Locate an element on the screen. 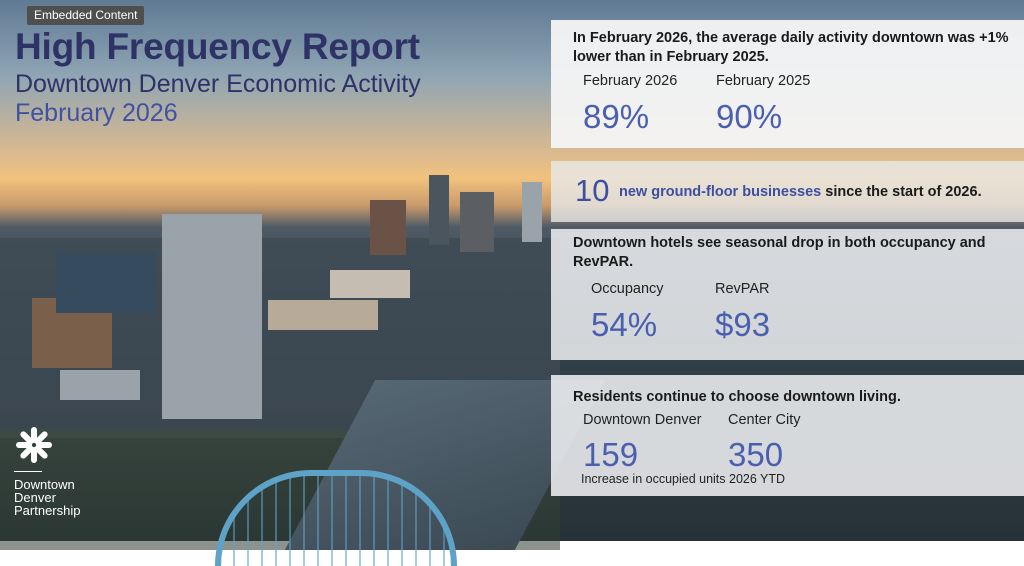 Image resolution: width=1024 pixels, height=566 pixels. logo-divider is located at coordinates (28, 471).